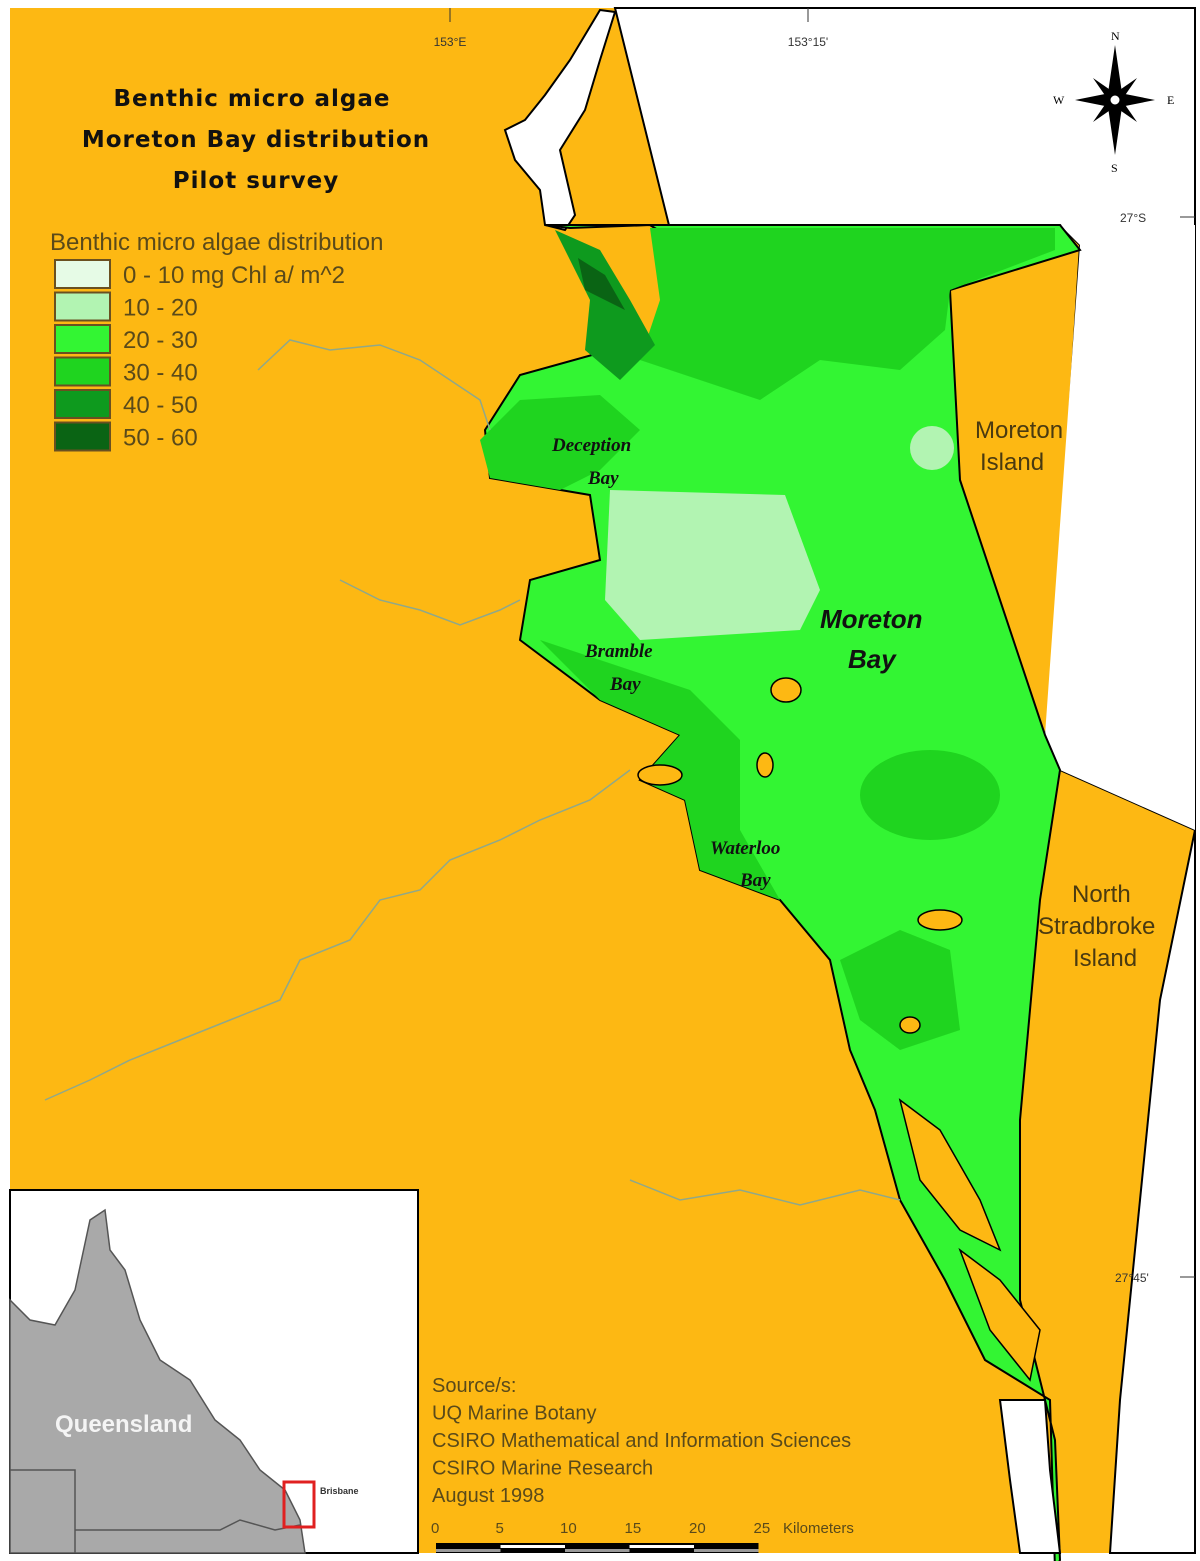  Describe the element at coordinates (1113, 102) in the screenshot. I see `north-arrow-icon: N S E W` at that location.